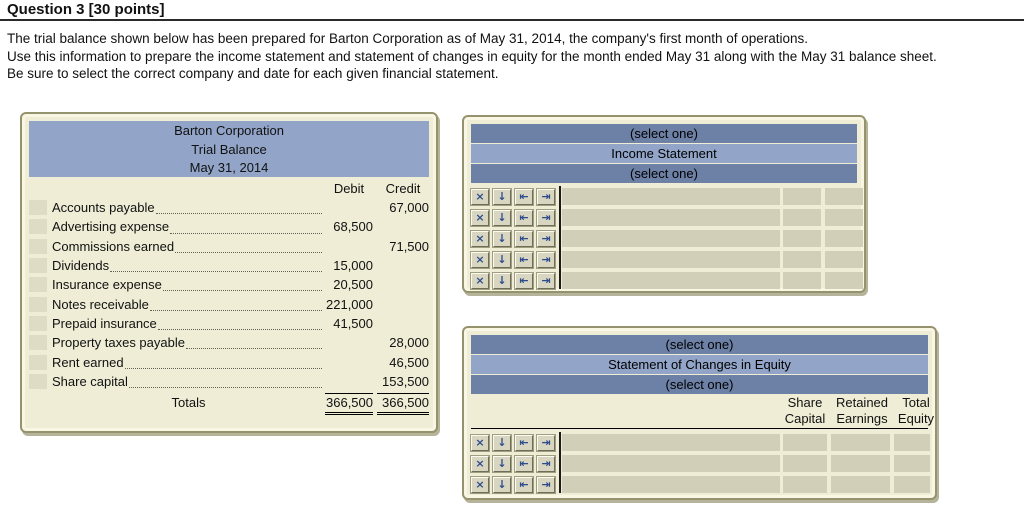 The height and width of the screenshot is (506, 1024). I want to click on total-equity-column-header: Total Equity, so click(916, 410).